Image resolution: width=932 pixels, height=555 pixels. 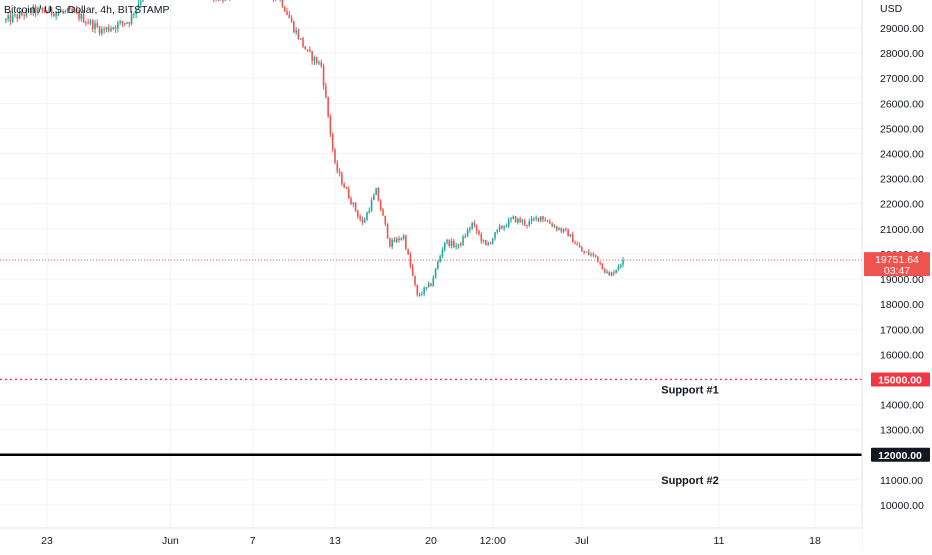 I want to click on y-tick-label: 26000.00, so click(x=902, y=104).